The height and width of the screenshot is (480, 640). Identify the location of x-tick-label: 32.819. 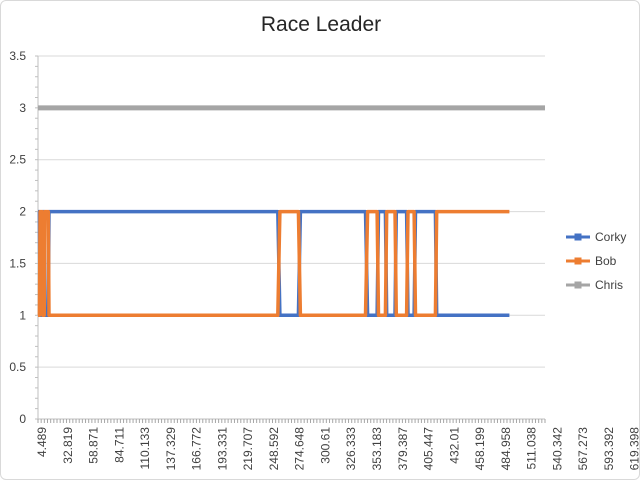
(68, 445).